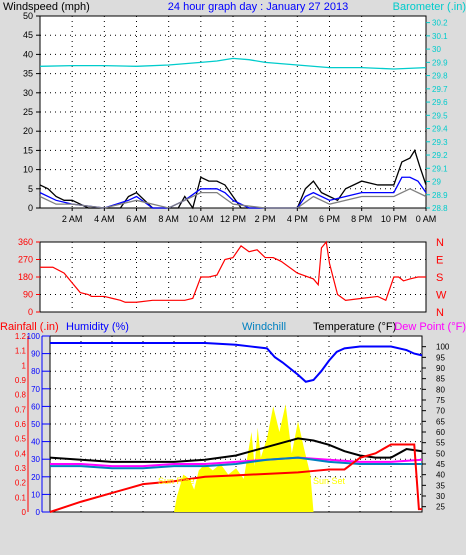  Describe the element at coordinates (440, 195) in the screenshot. I see `y-tick-label: 28.9` at that location.